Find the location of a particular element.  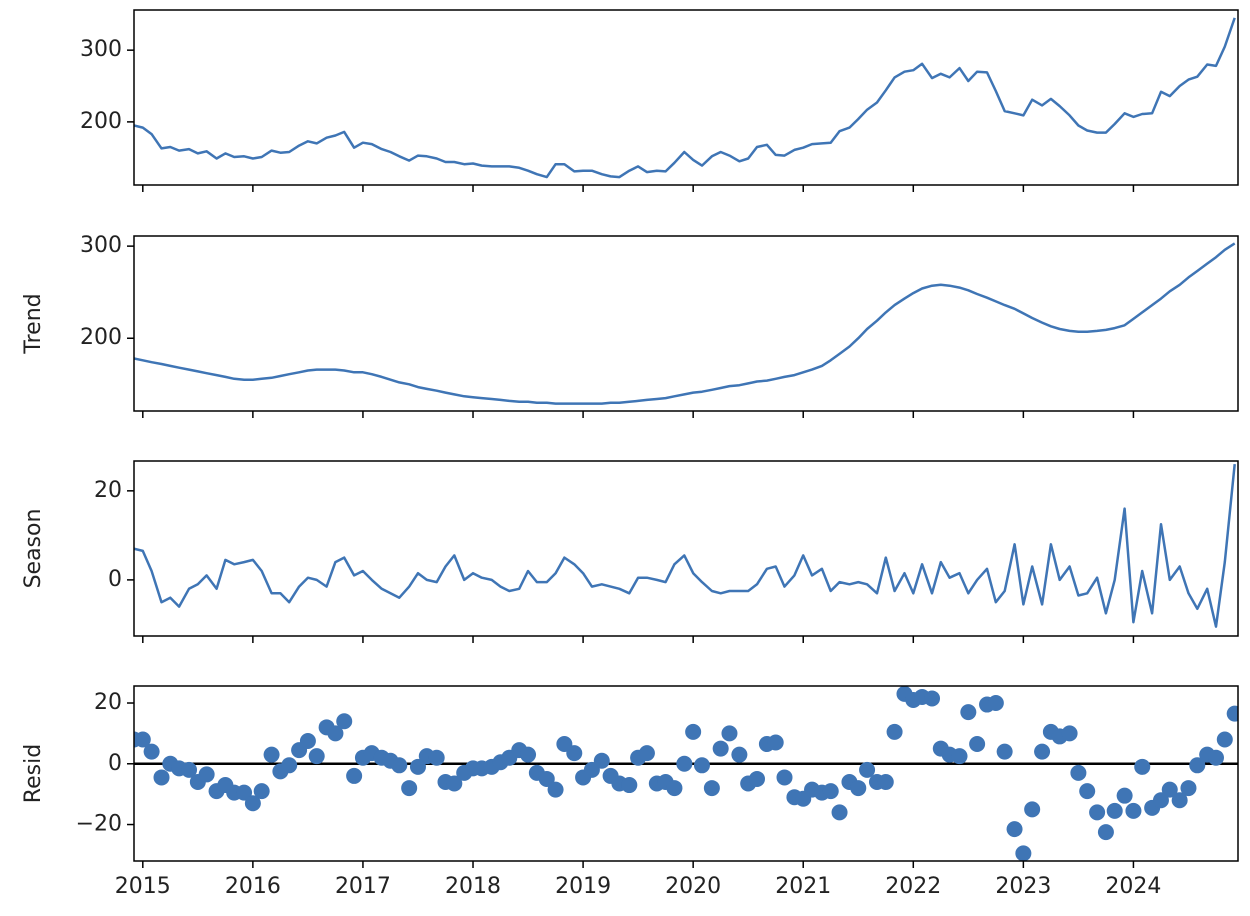

x-tick-label: 2020 is located at coordinates (693, 886).